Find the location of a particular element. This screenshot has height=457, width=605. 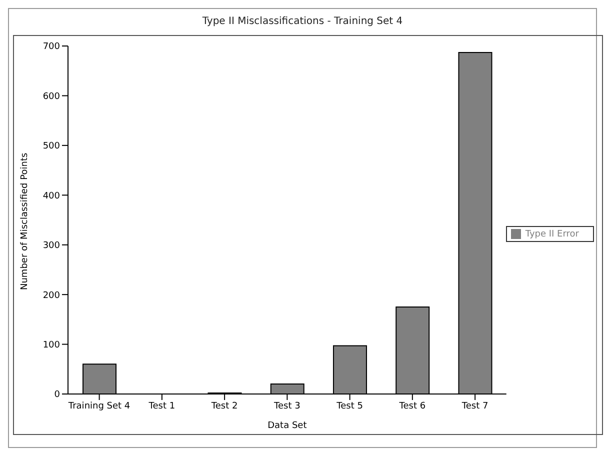

x-axis-title: Data Set is located at coordinates (288, 426).